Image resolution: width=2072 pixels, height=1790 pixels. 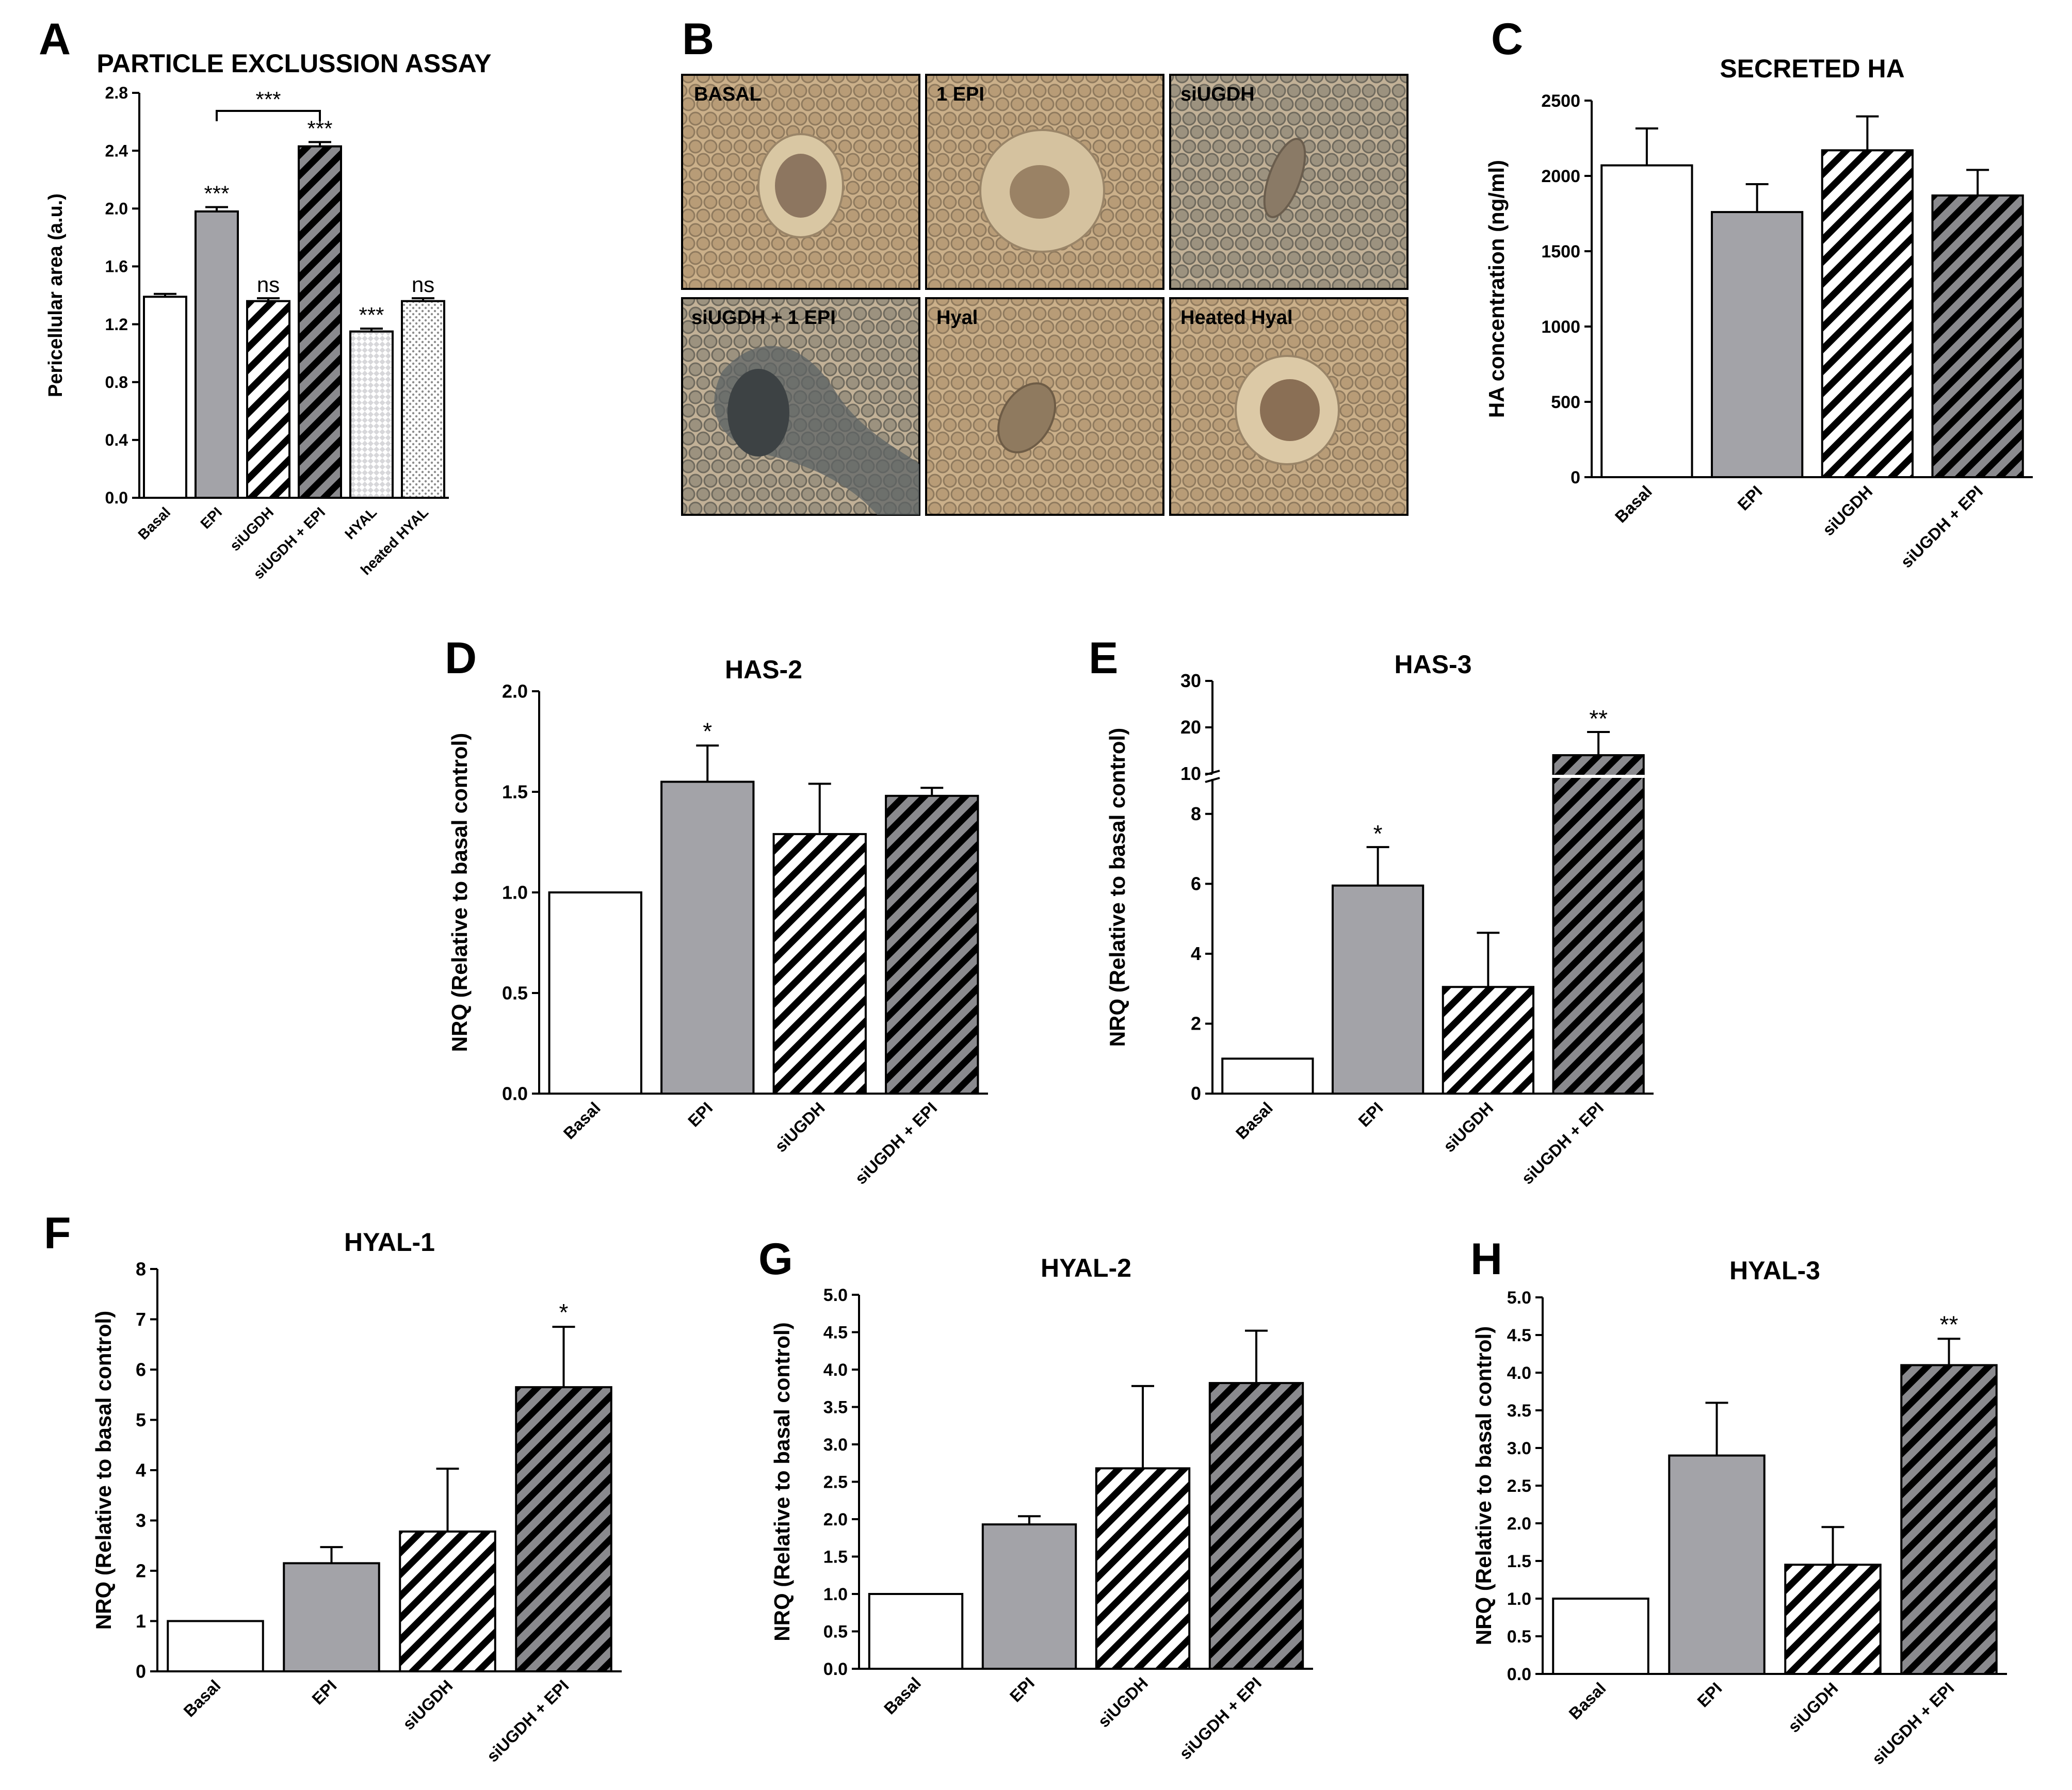 What do you see at coordinates (1217, 94) in the screenshot?
I see `micrograph-label: siUGDH` at bounding box center [1217, 94].